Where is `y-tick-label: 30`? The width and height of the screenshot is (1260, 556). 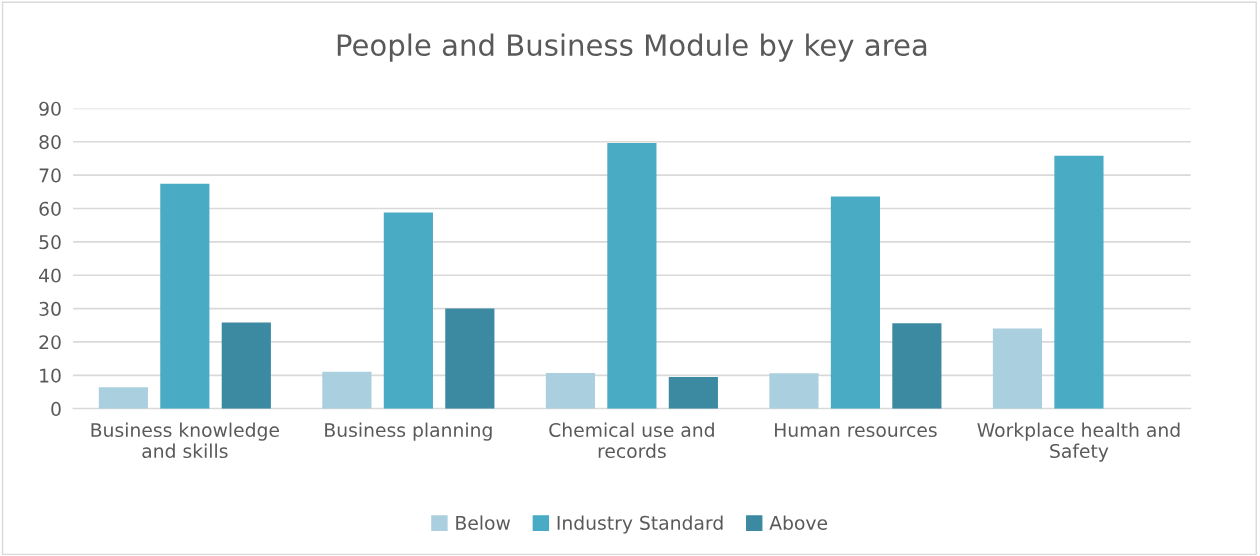 y-tick-label: 30 is located at coordinates (50, 308).